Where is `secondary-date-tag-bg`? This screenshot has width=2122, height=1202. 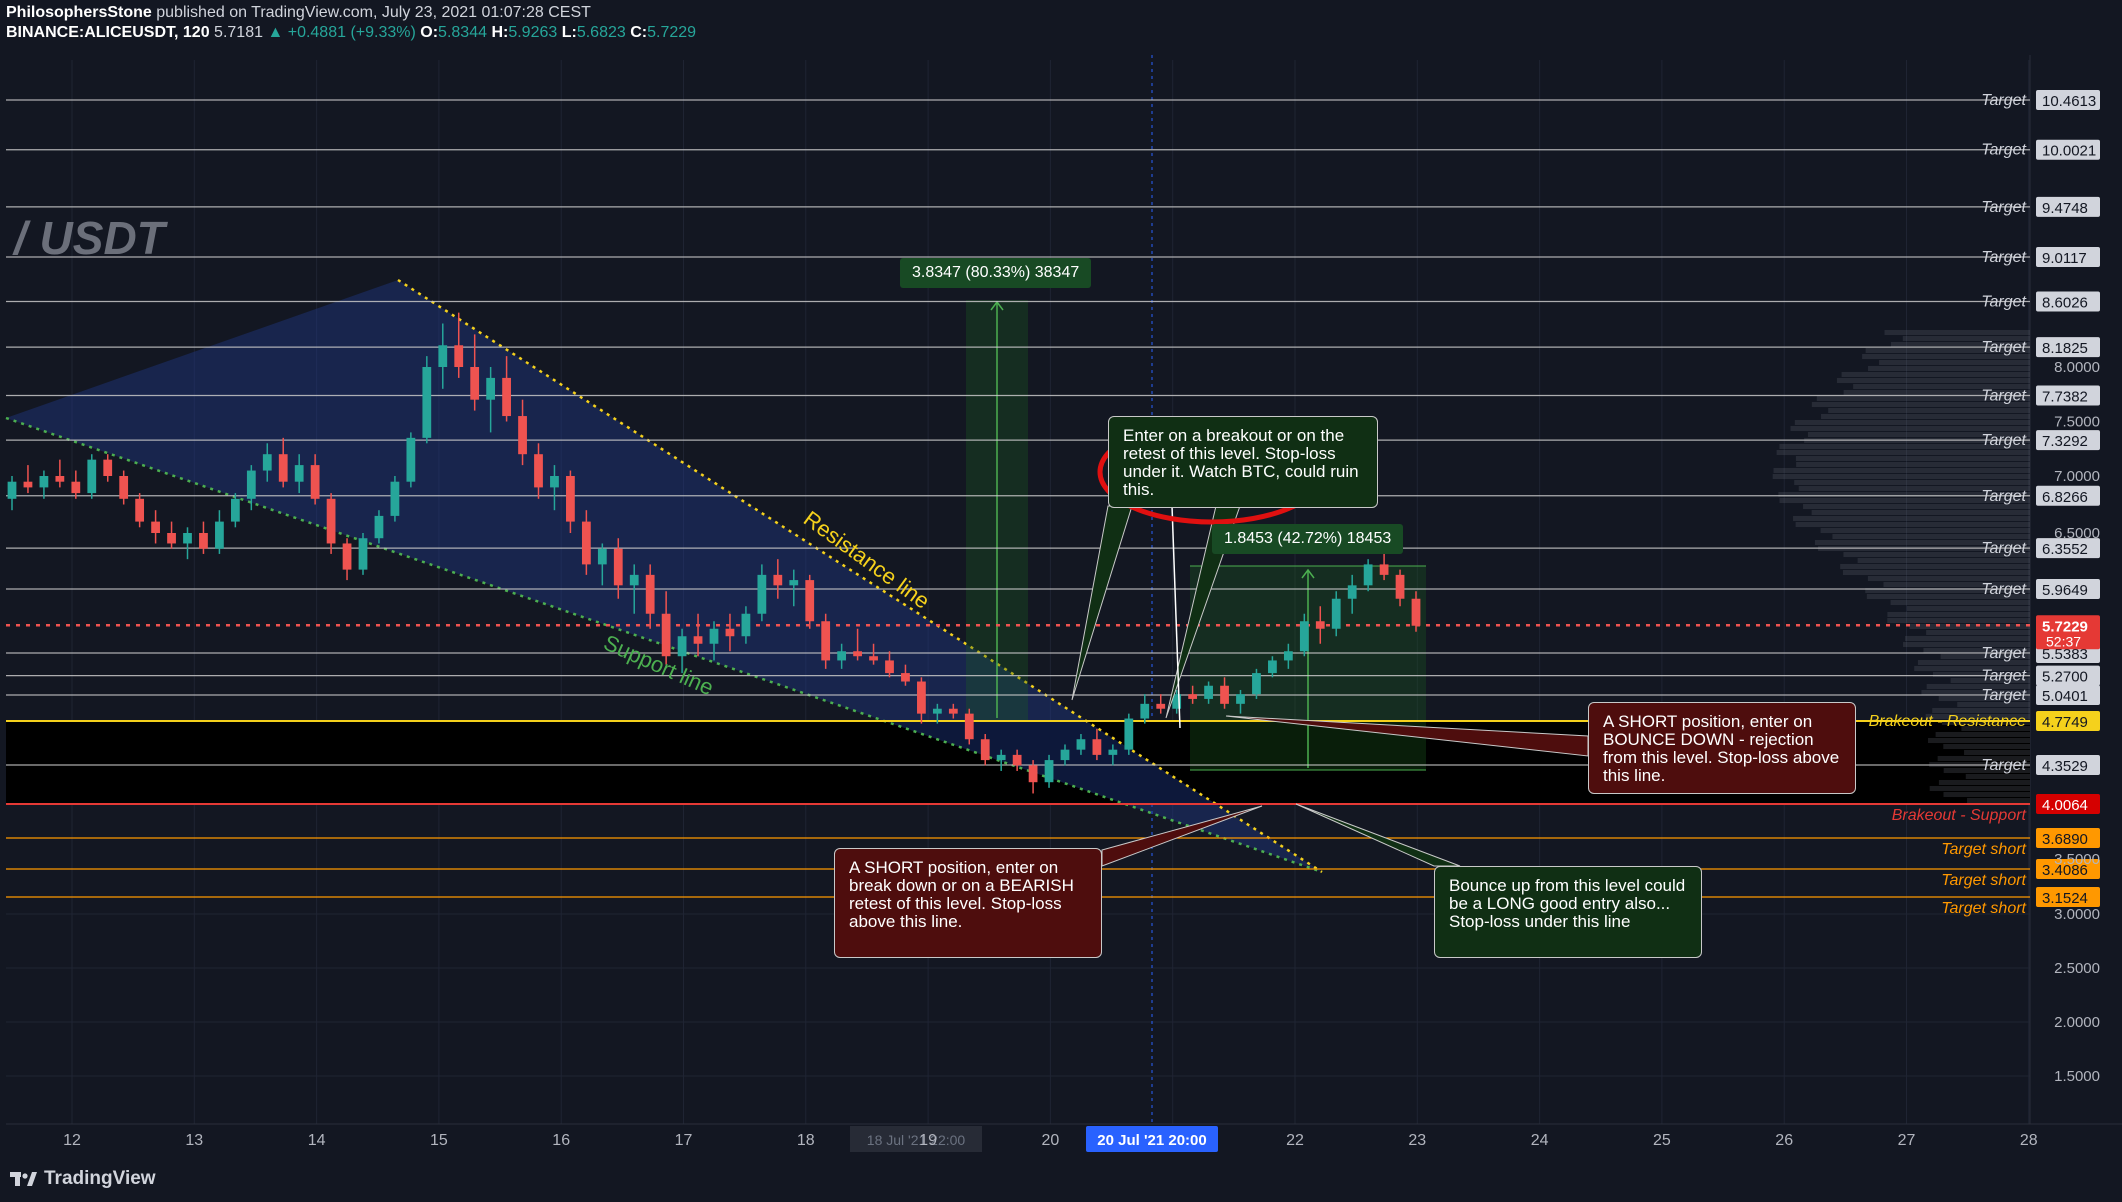
secondary-date-tag-bg is located at coordinates (916, 1139).